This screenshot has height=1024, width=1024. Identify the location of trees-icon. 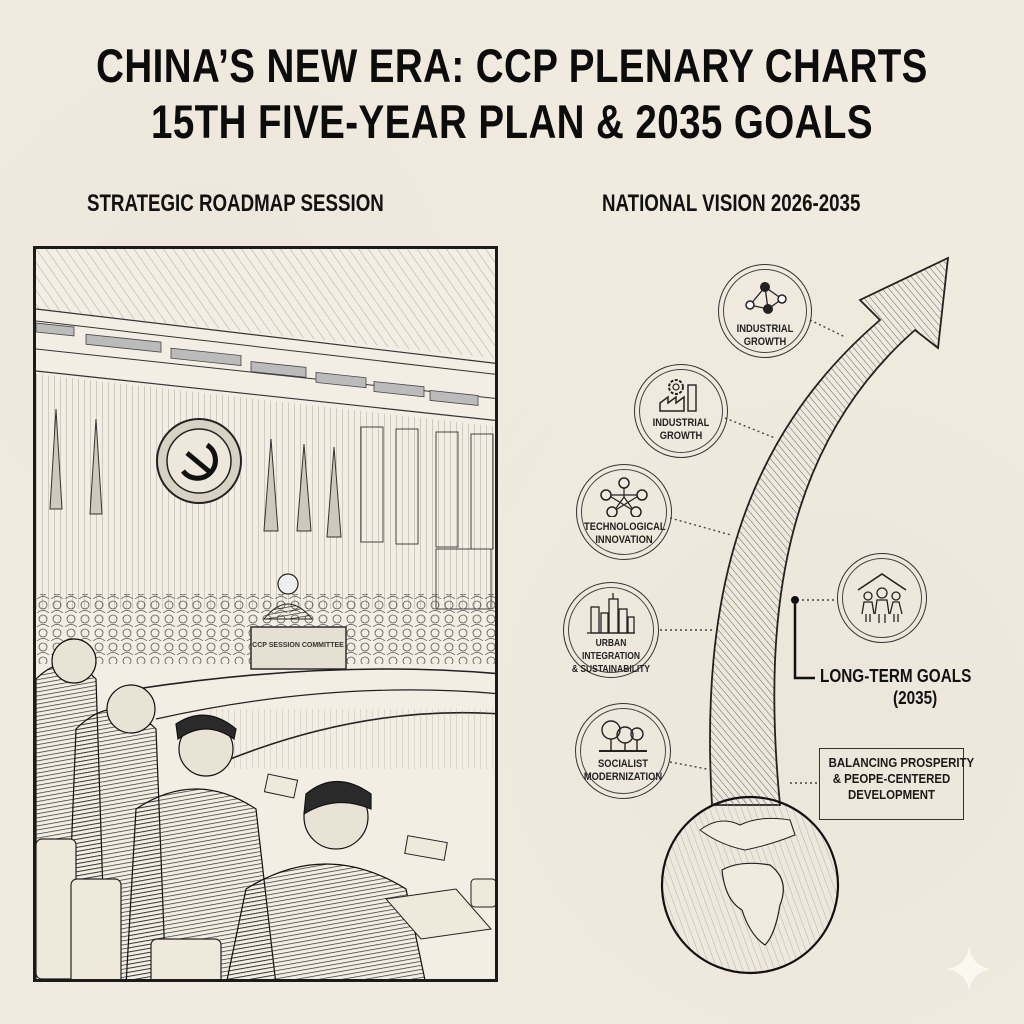
(623, 736).